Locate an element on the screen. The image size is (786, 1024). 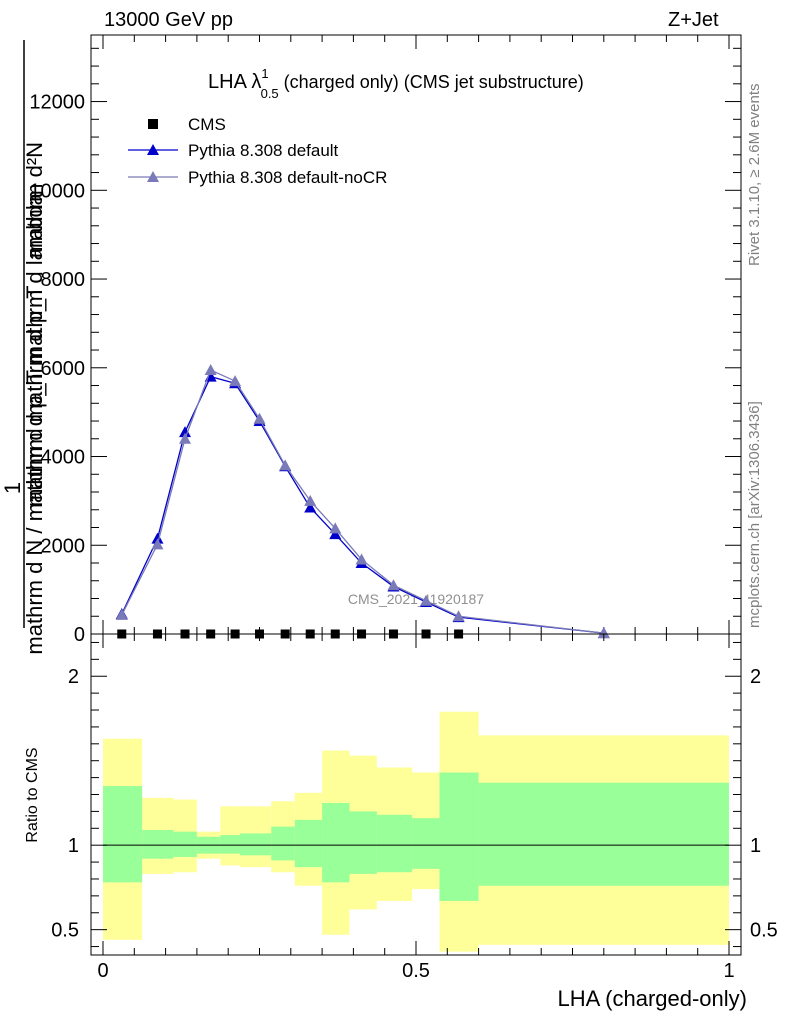
legend-label-0: CMS is located at coordinates (207, 124).